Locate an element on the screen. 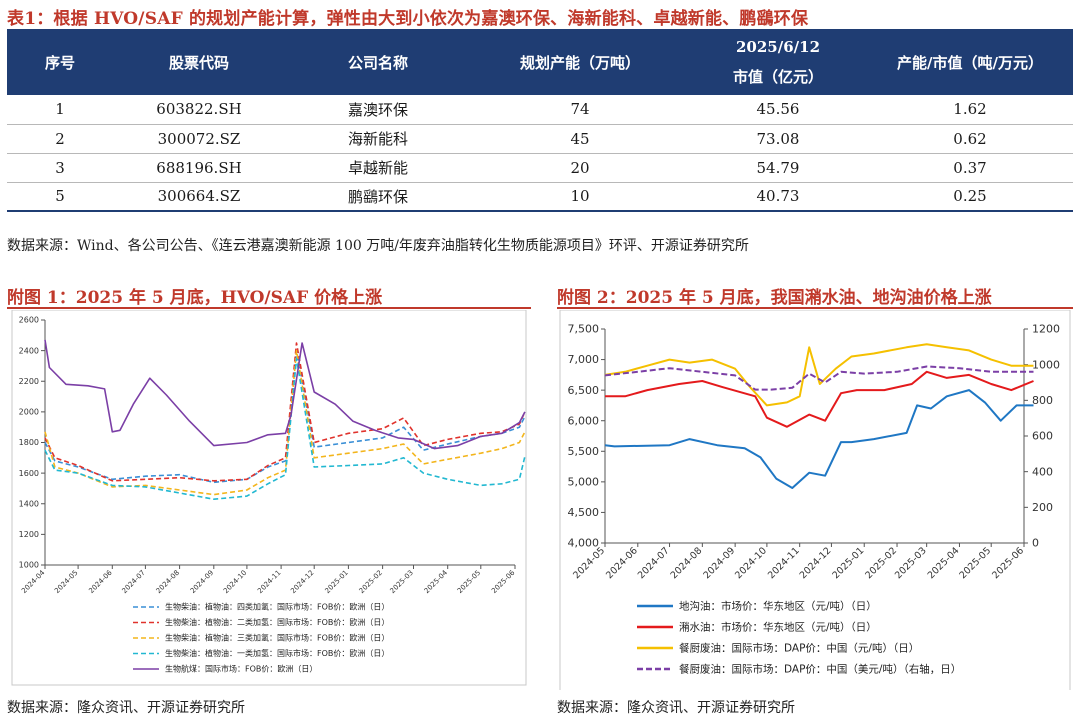 This screenshot has width=1080, height=727. cell-name: 海新能科 is located at coordinates (378, 139).